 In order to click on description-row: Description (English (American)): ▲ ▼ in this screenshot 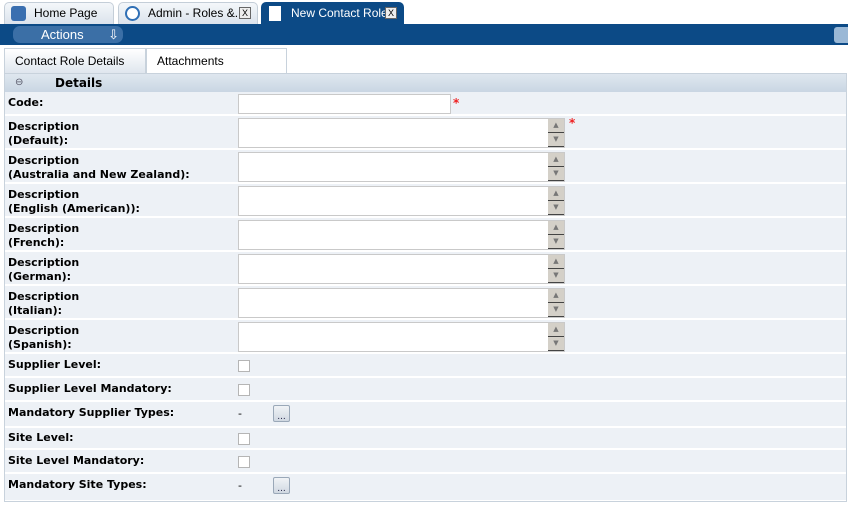, I will do `click(425, 201)`.